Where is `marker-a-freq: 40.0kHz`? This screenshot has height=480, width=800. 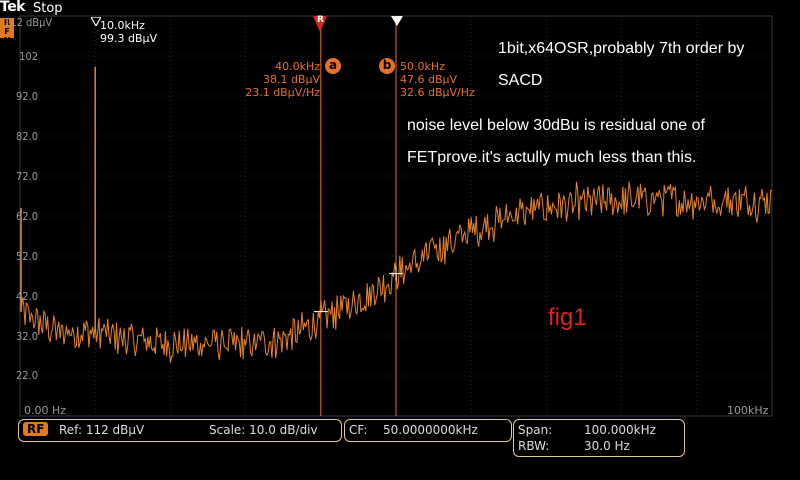
marker-a-freq: 40.0kHz is located at coordinates (297, 66).